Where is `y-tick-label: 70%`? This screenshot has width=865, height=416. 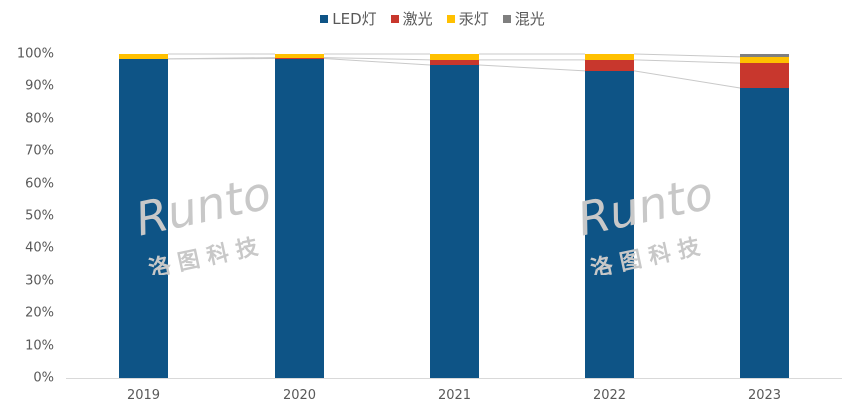 y-tick-label: 70% is located at coordinates (39, 151).